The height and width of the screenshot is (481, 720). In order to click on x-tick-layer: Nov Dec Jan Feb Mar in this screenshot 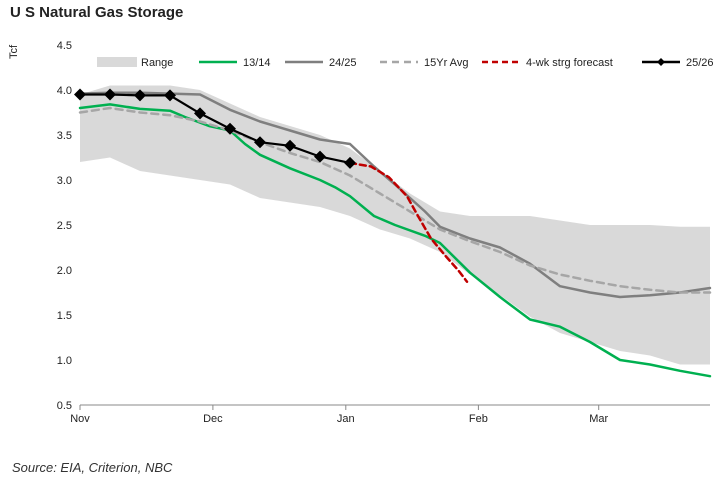, I will do `click(339, 415)`.